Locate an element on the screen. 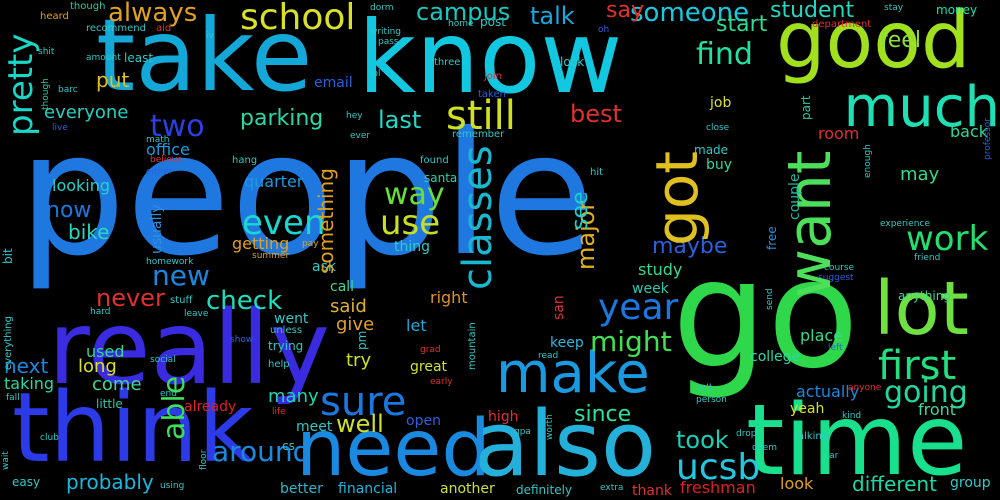 The height and width of the screenshot is (500, 1000). word-went: went is located at coordinates (291, 319).